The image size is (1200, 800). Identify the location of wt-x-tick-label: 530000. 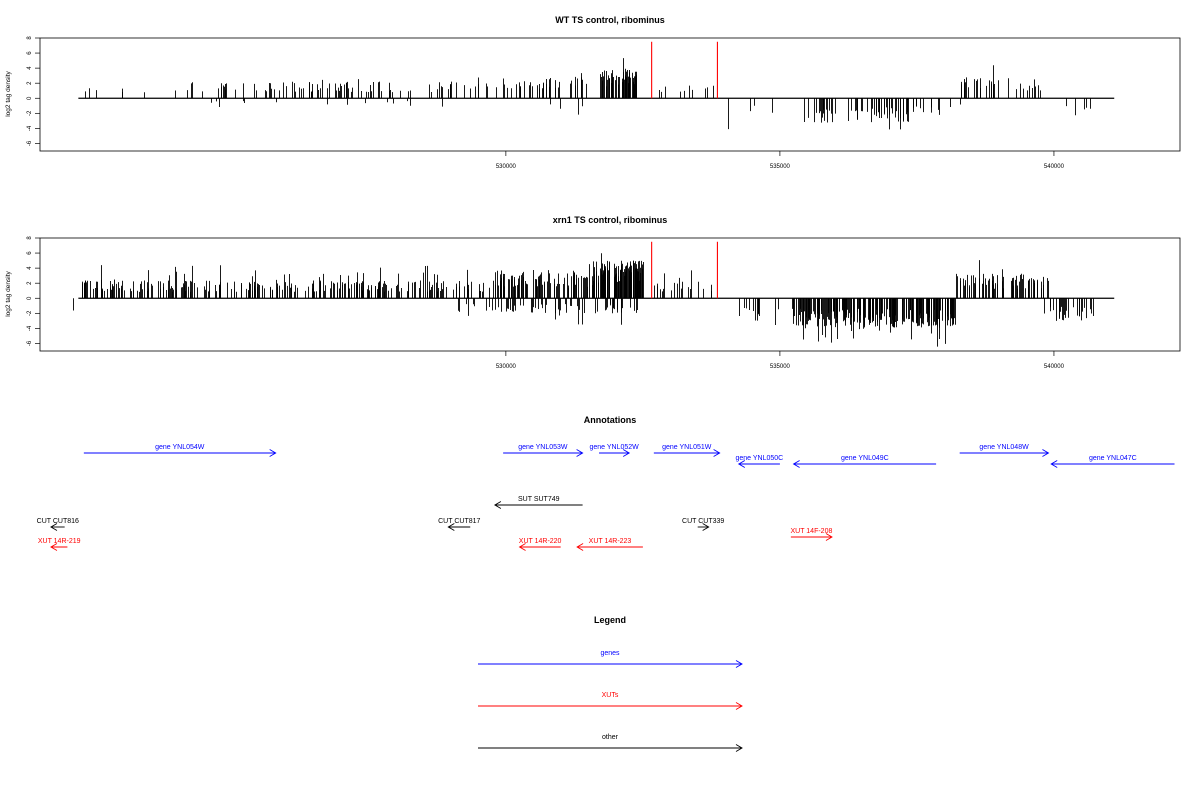
(506, 167).